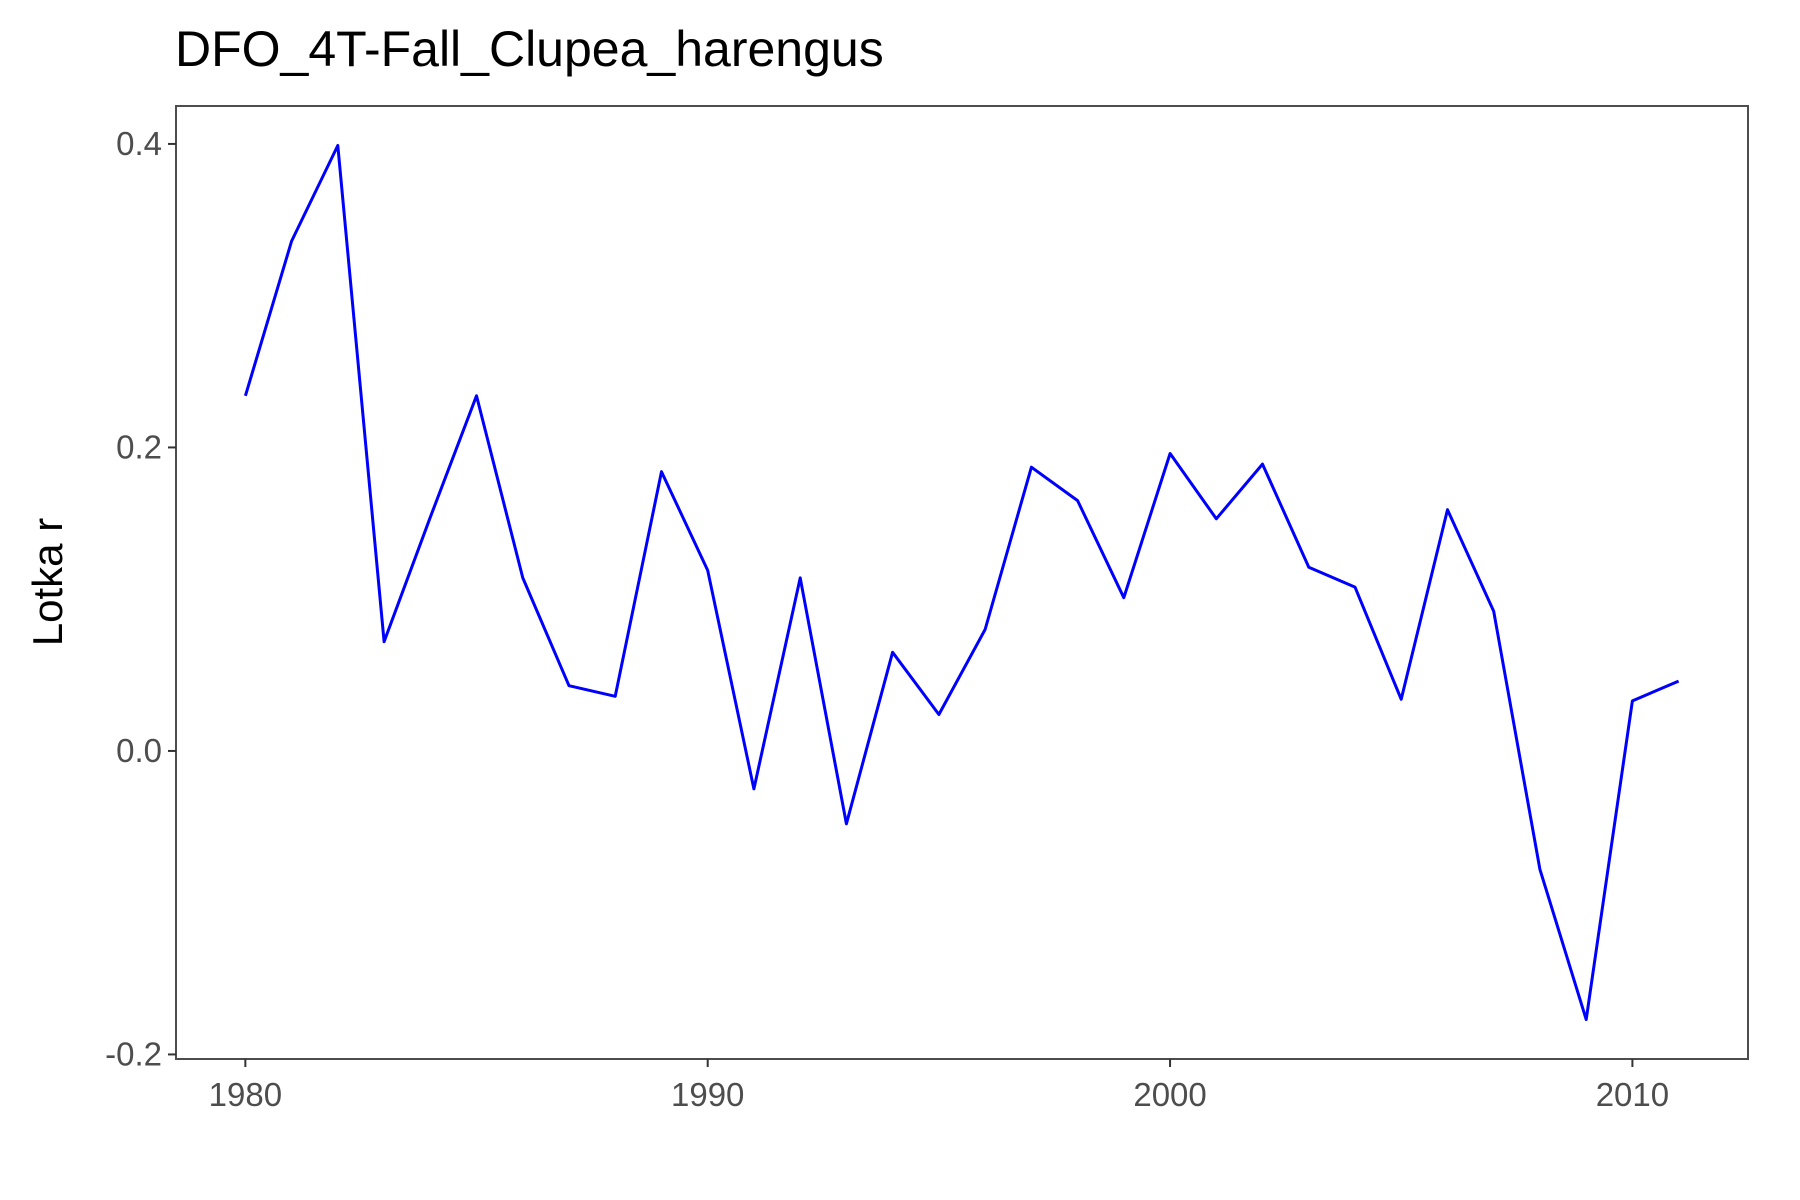  Describe the element at coordinates (140, 598) in the screenshot. I see `y-axis: -0.2 0.0 0.2 0.4` at that location.